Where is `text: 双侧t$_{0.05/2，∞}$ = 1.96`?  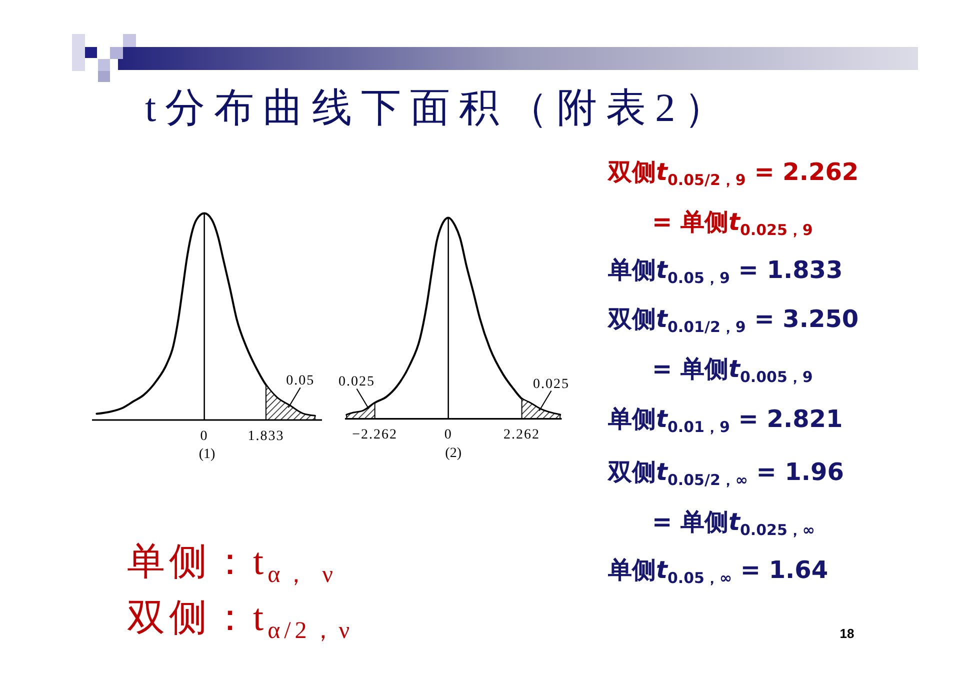
text: 双侧t$_{0.05/2，∞}$ = 1.96 is located at coordinates (725, 473).